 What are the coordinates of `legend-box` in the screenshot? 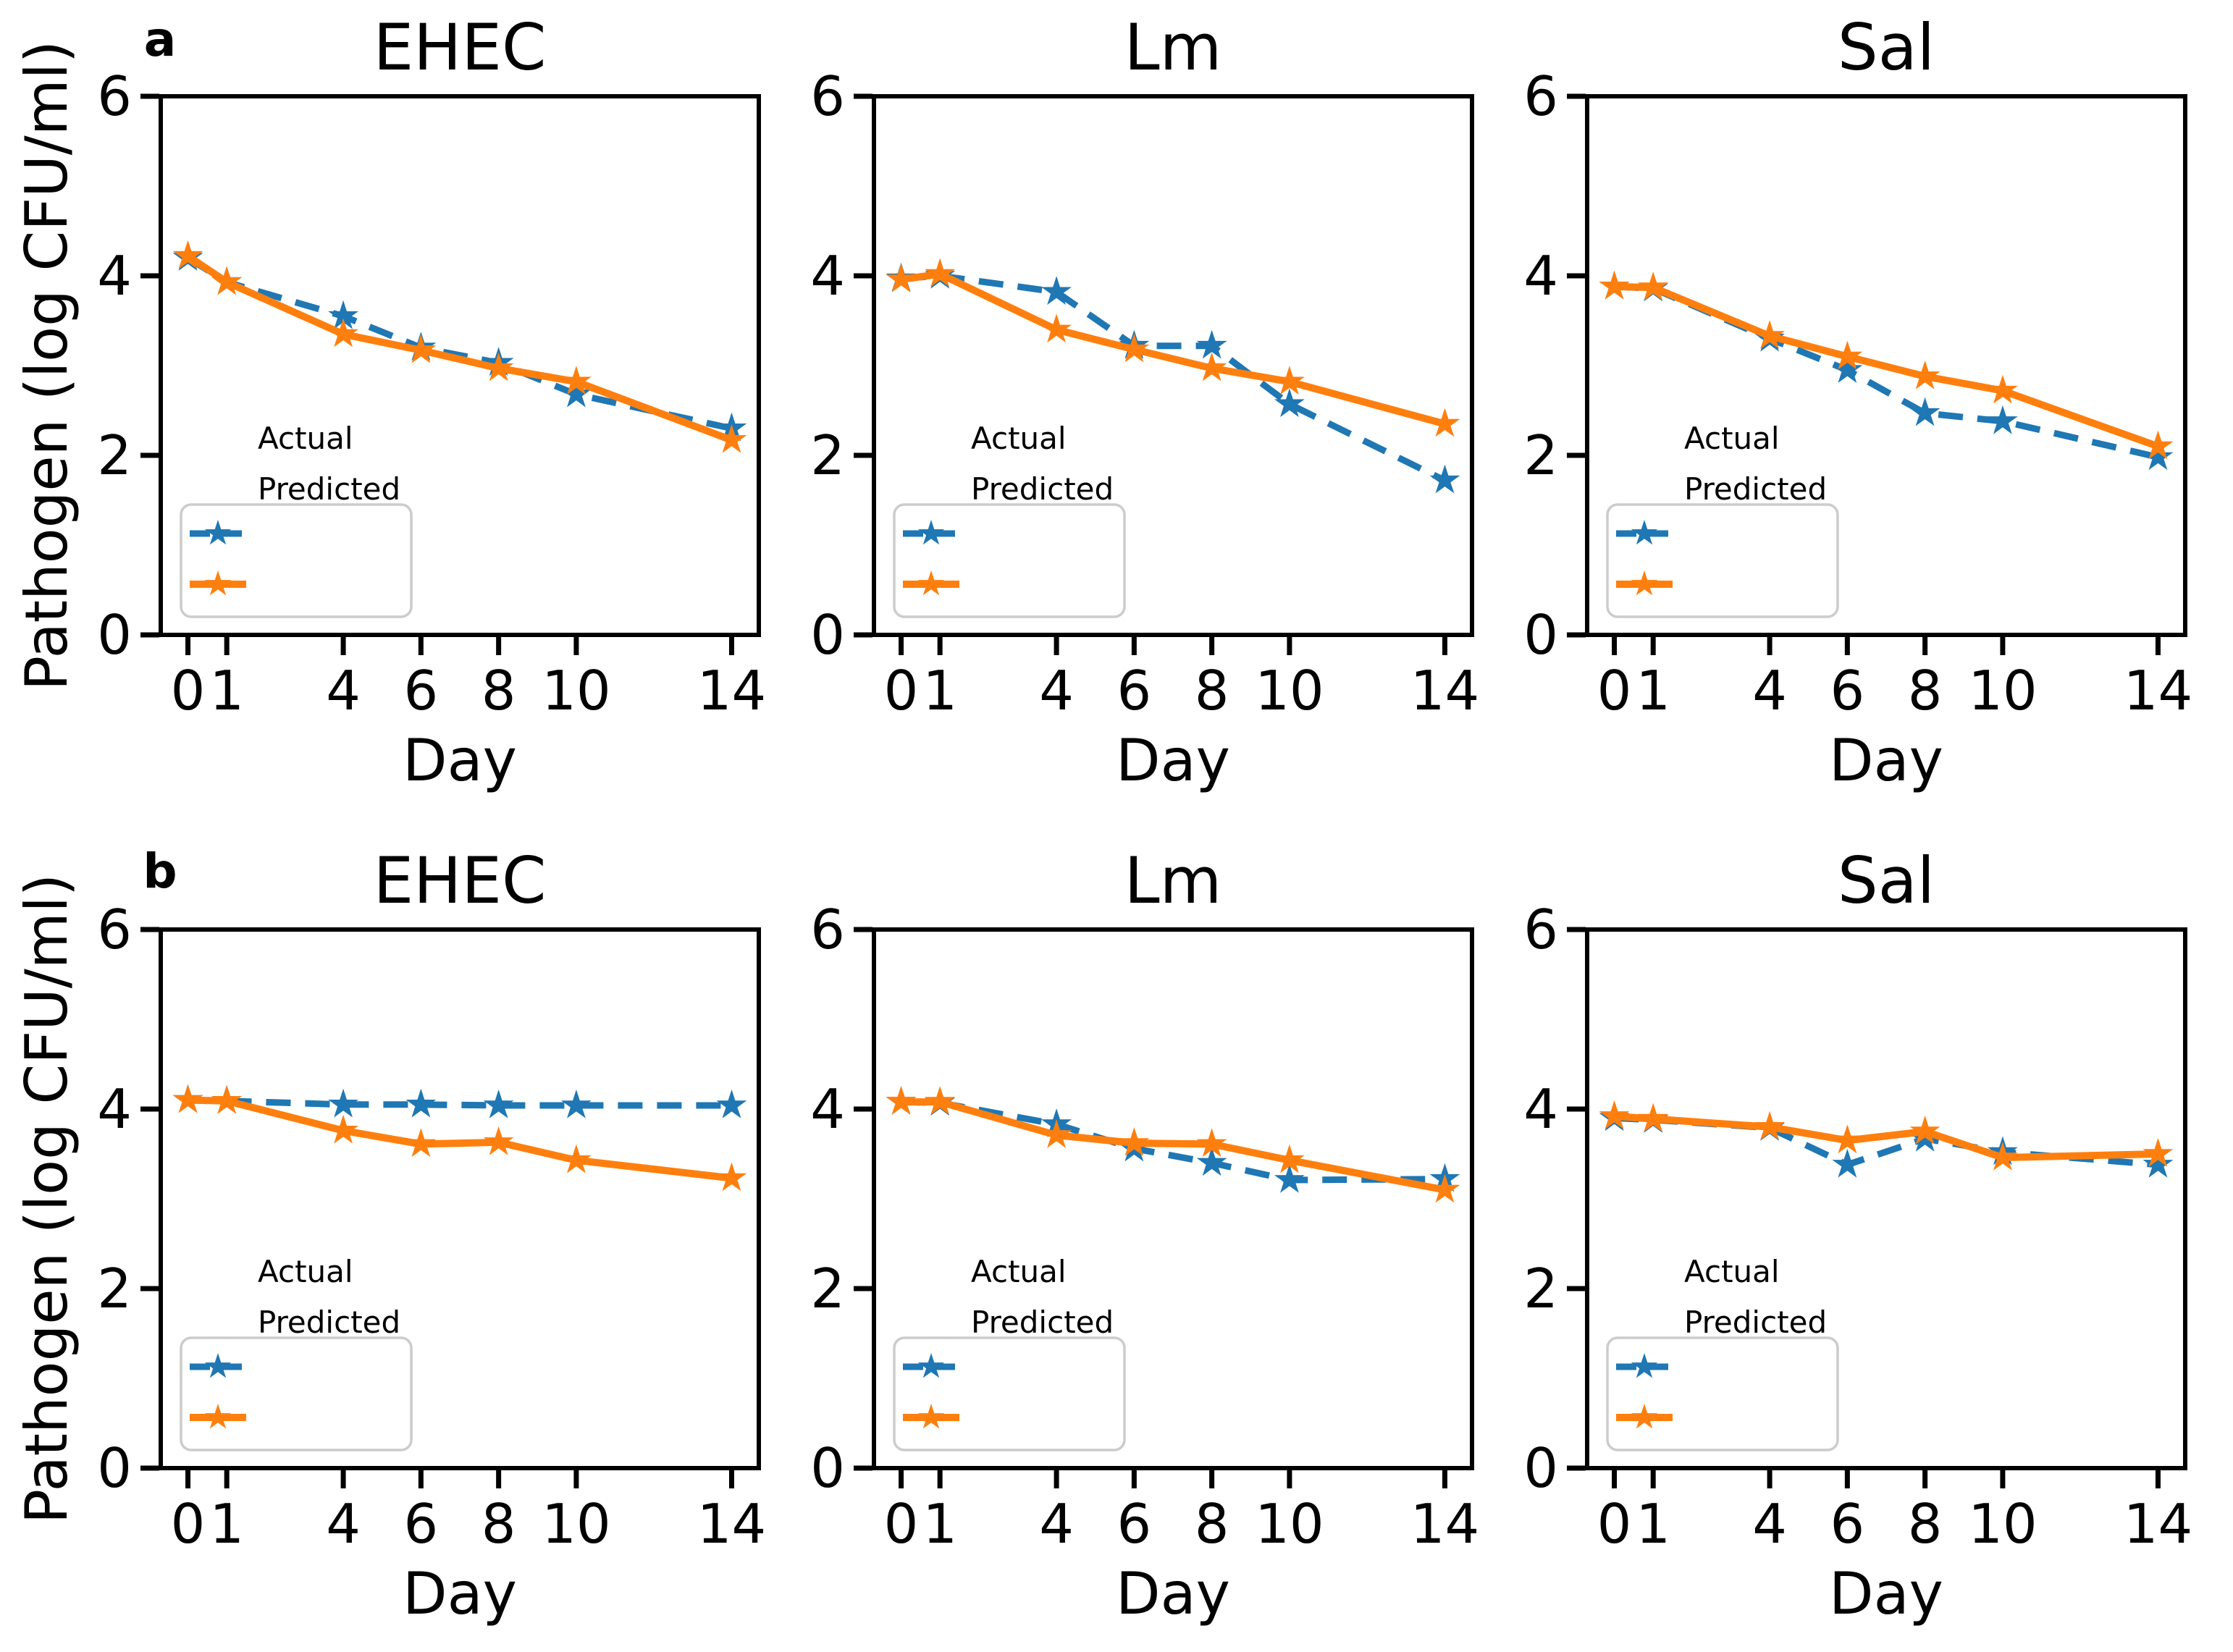 It's located at (1723, 560).